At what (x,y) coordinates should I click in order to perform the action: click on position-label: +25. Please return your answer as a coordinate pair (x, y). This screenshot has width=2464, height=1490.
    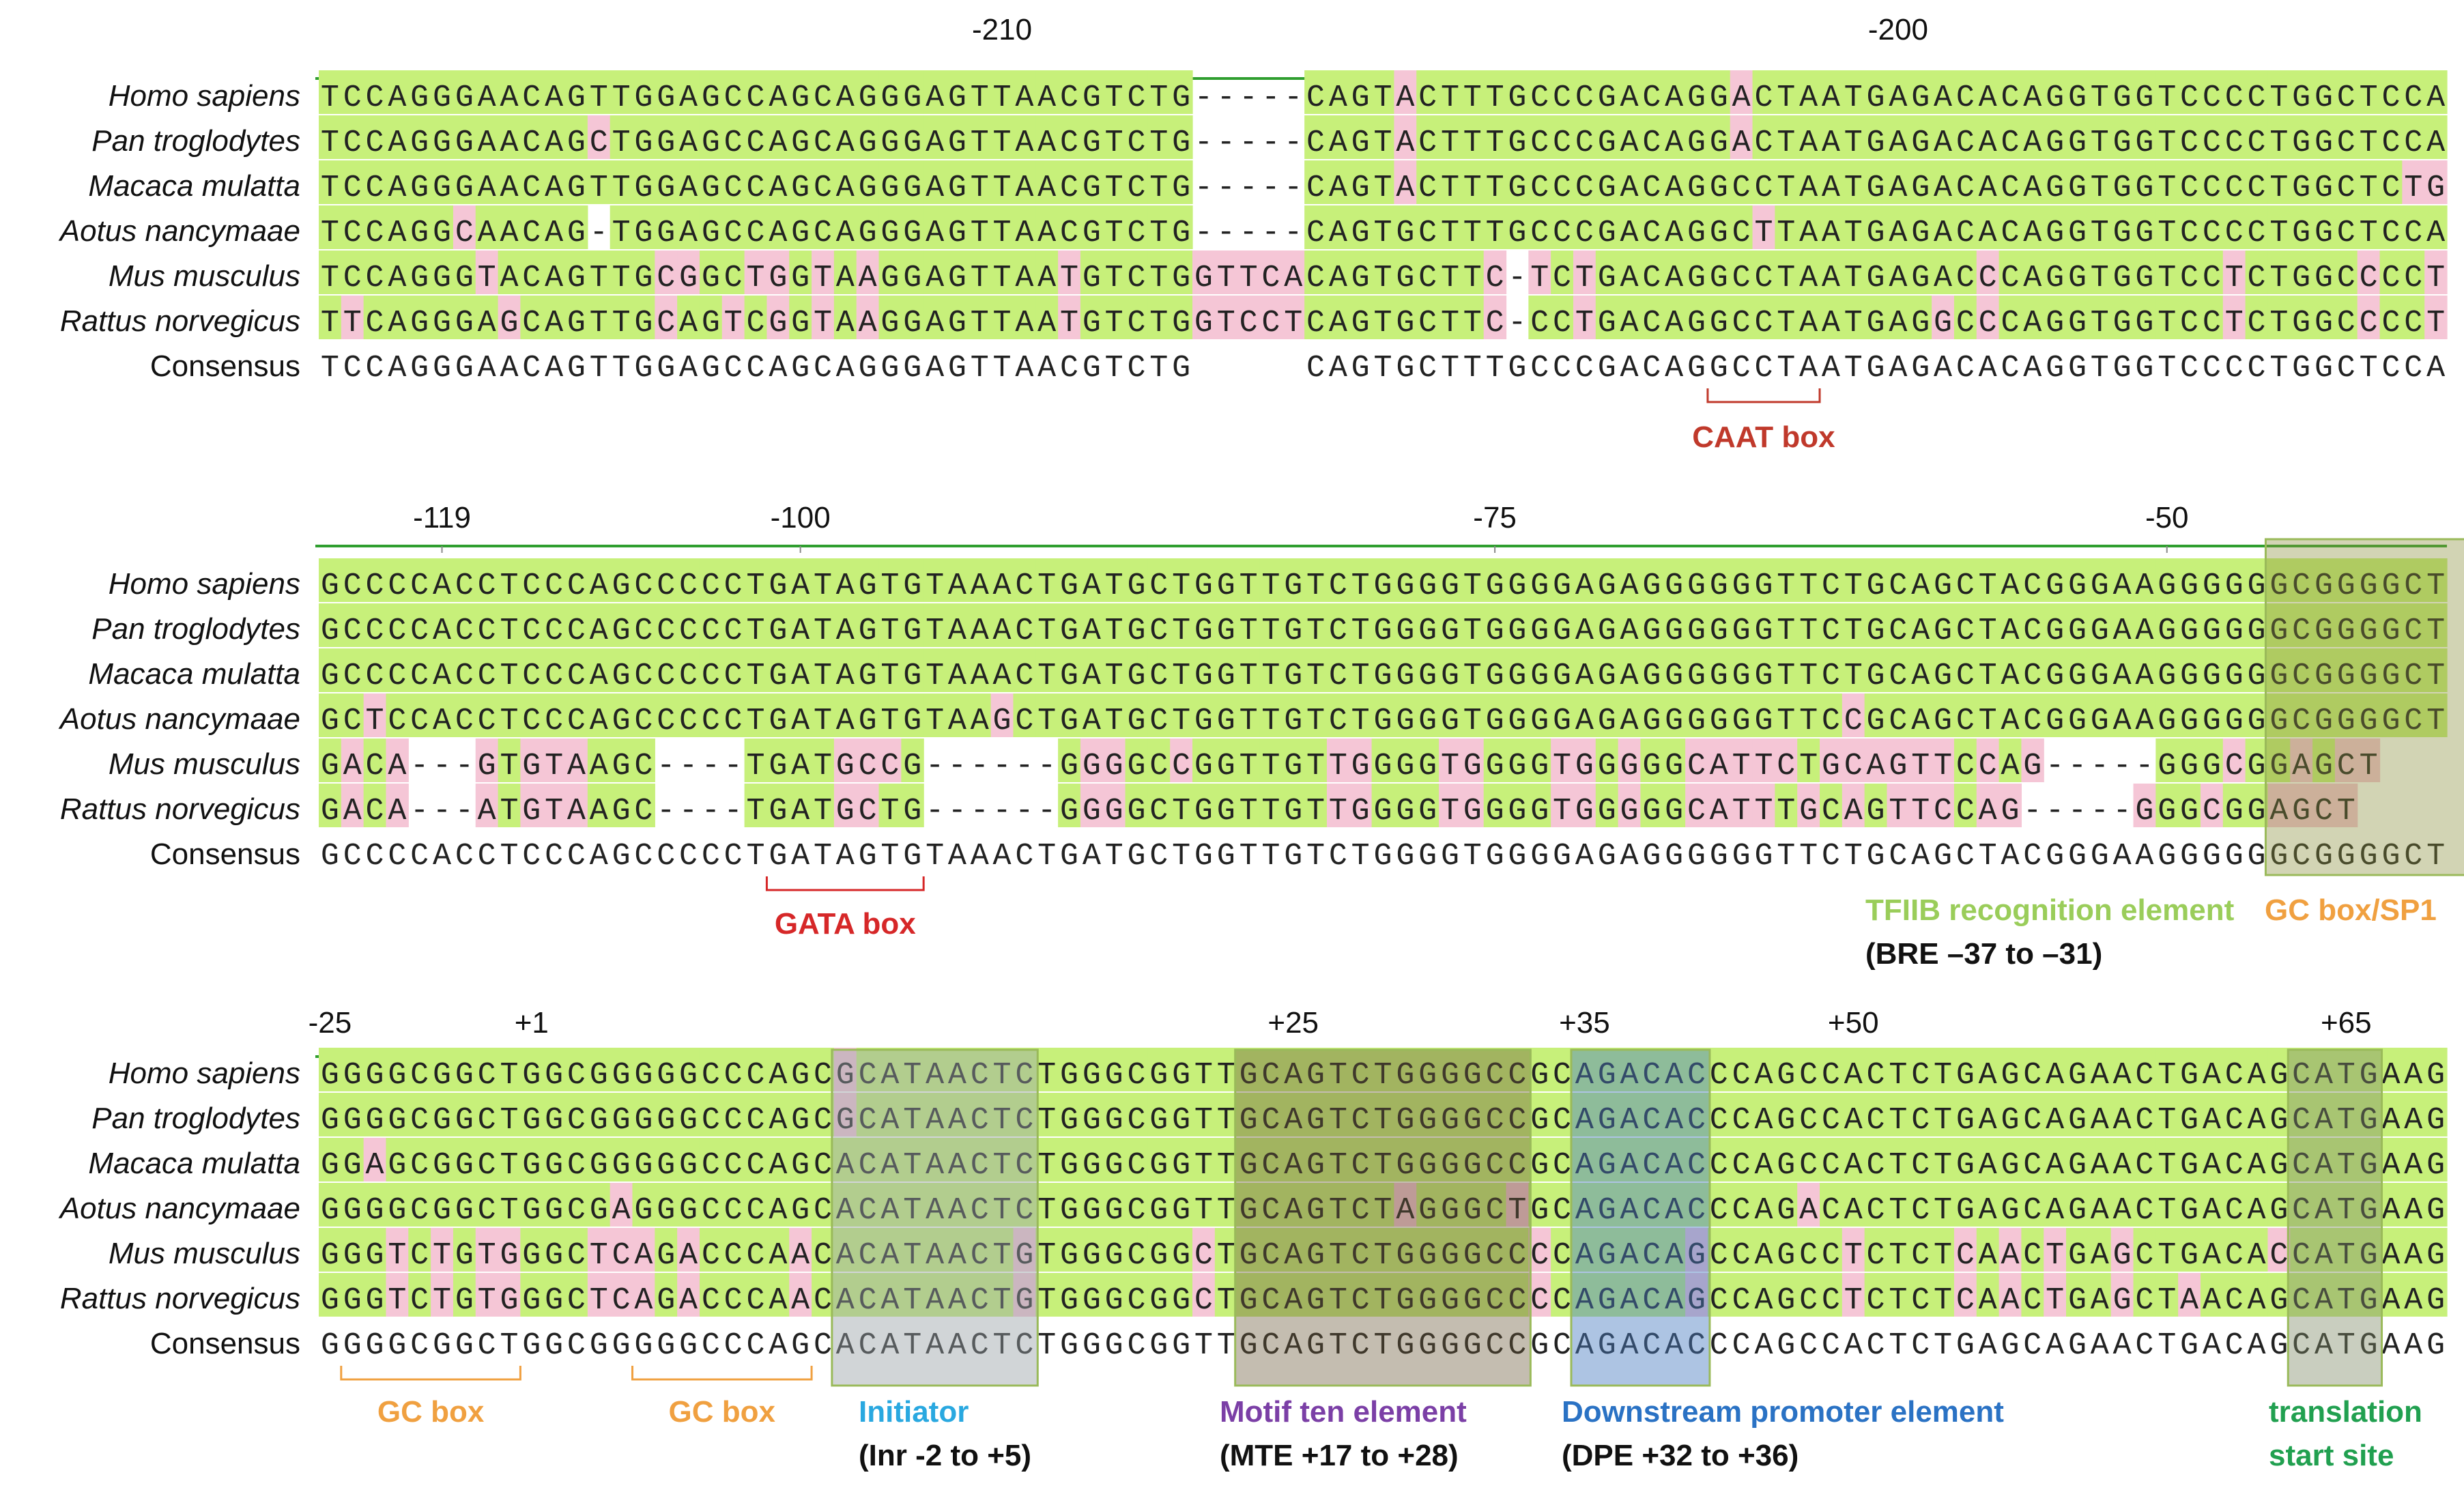
    Looking at the image, I should click on (1293, 1023).